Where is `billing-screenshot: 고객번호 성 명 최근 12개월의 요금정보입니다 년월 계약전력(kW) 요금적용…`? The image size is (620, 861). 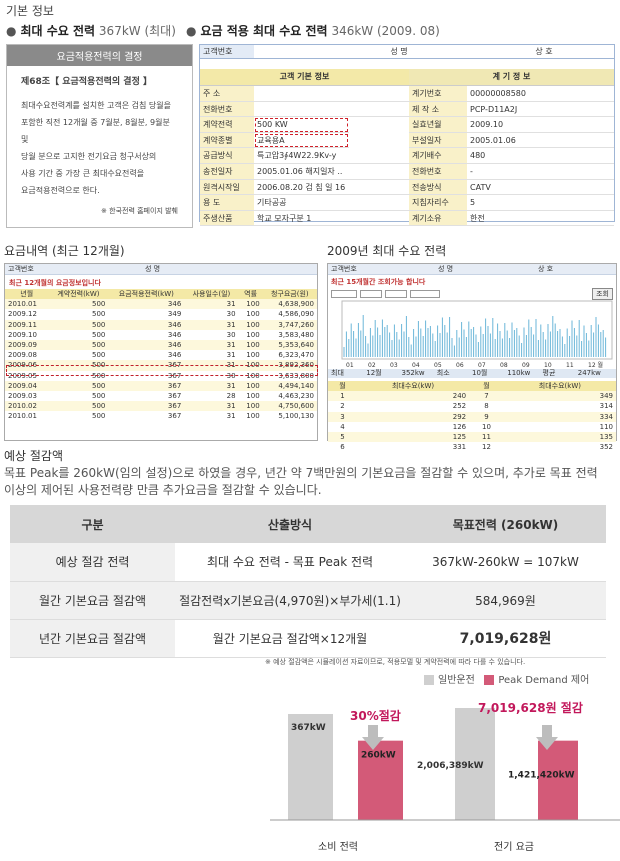
billing-screenshot: 고객번호 성 명 최근 12개월의 요금정보입니다 년월 계약전력(kW) 요금적용… is located at coordinates (161, 352).